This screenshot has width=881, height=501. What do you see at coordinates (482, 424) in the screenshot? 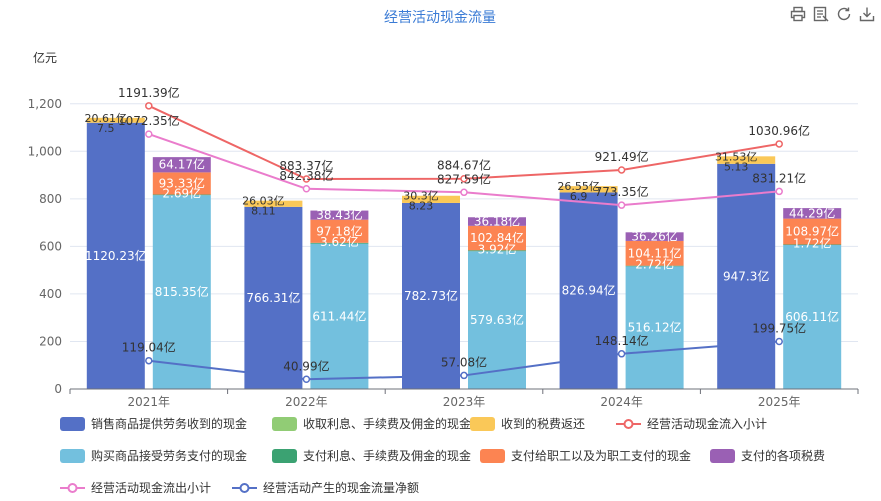
I see `legend-swatch-tax_refund` at bounding box center [482, 424].